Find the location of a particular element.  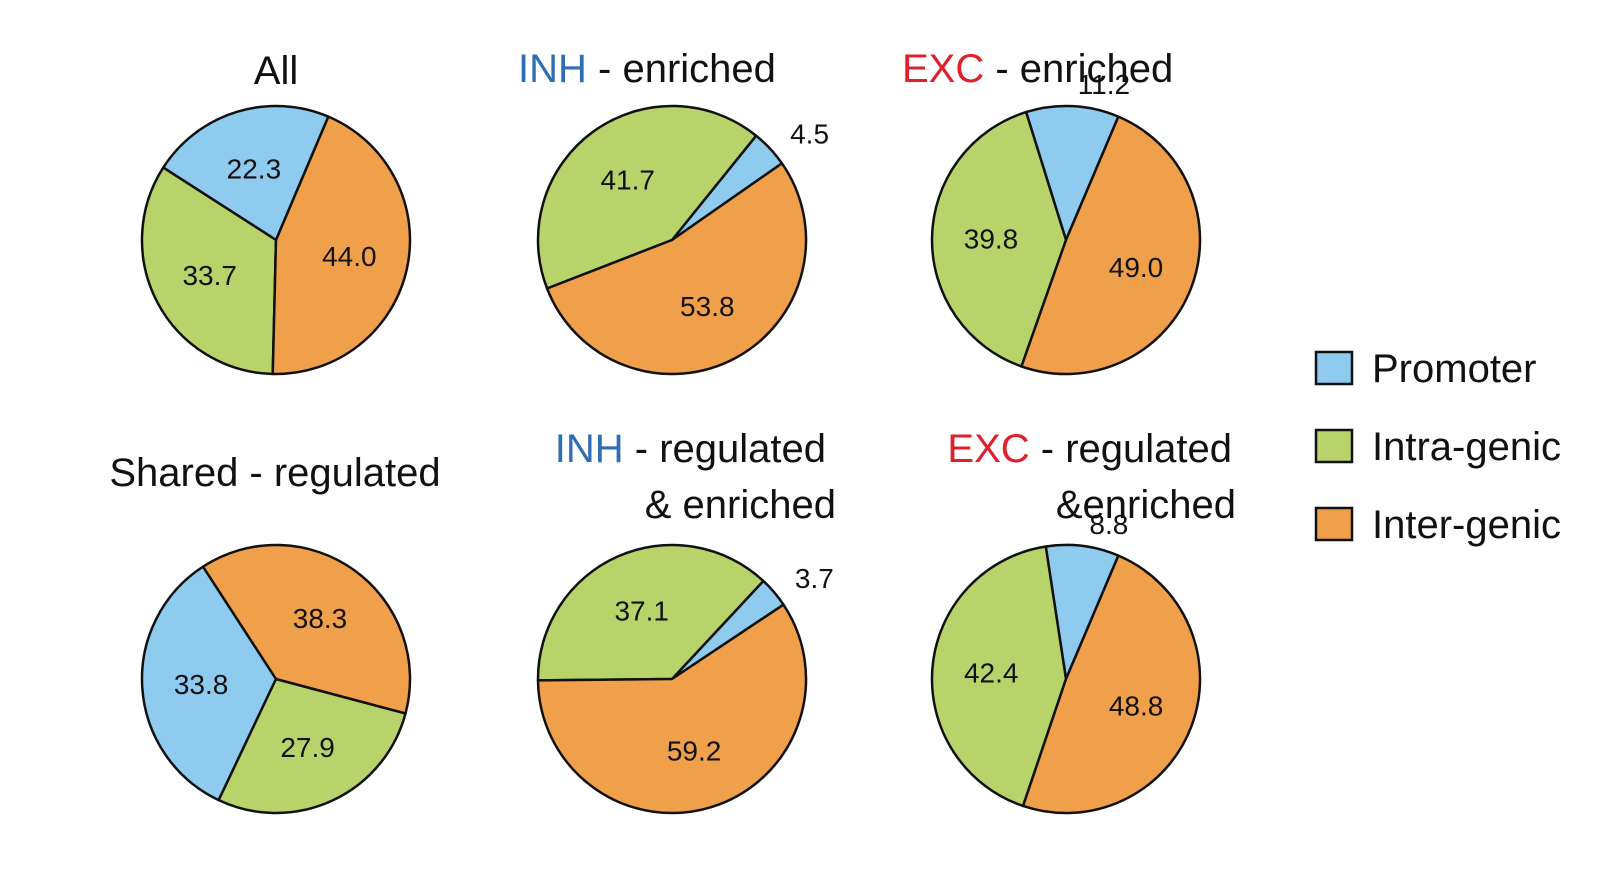

pie-title-inh-regulated-line2: & enriched is located at coordinates (740, 505).